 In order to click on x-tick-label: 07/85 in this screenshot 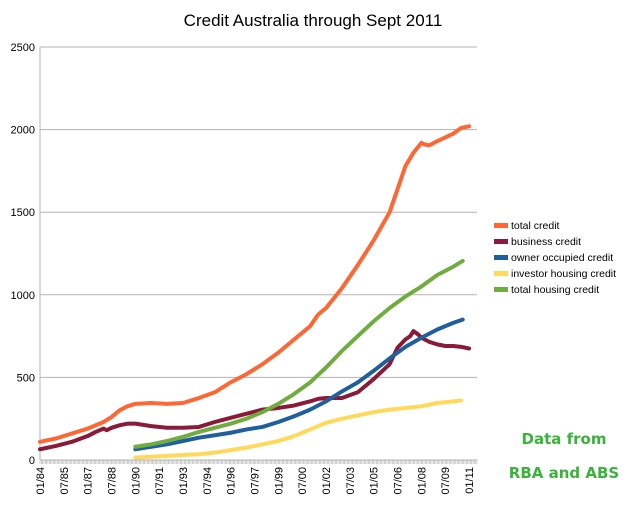, I will do `click(65, 481)`.